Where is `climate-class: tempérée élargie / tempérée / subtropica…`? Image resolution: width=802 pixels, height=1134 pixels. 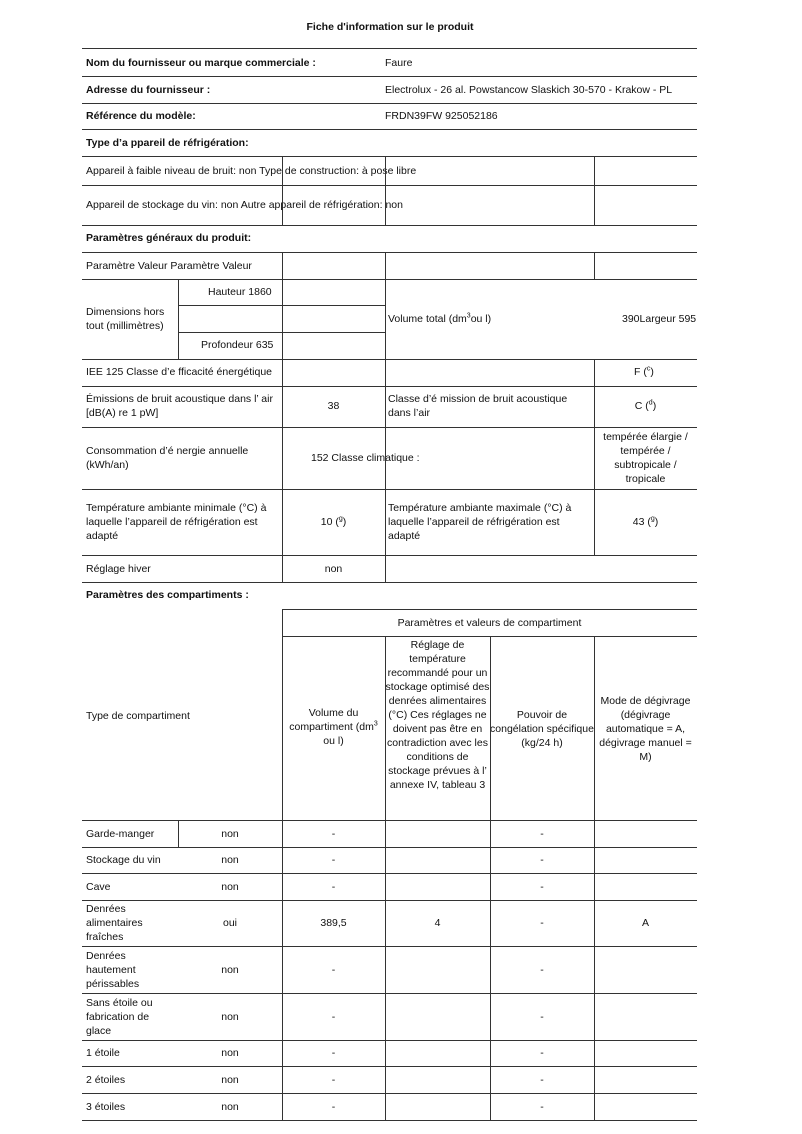
climate-class: tempérée élargie / tempérée / subtropica… is located at coordinates (645, 458).